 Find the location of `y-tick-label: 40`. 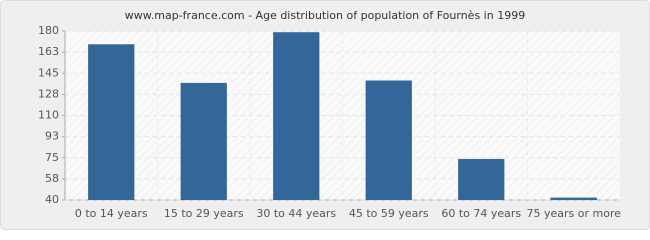

y-tick-label: 40 is located at coordinates (52, 199).